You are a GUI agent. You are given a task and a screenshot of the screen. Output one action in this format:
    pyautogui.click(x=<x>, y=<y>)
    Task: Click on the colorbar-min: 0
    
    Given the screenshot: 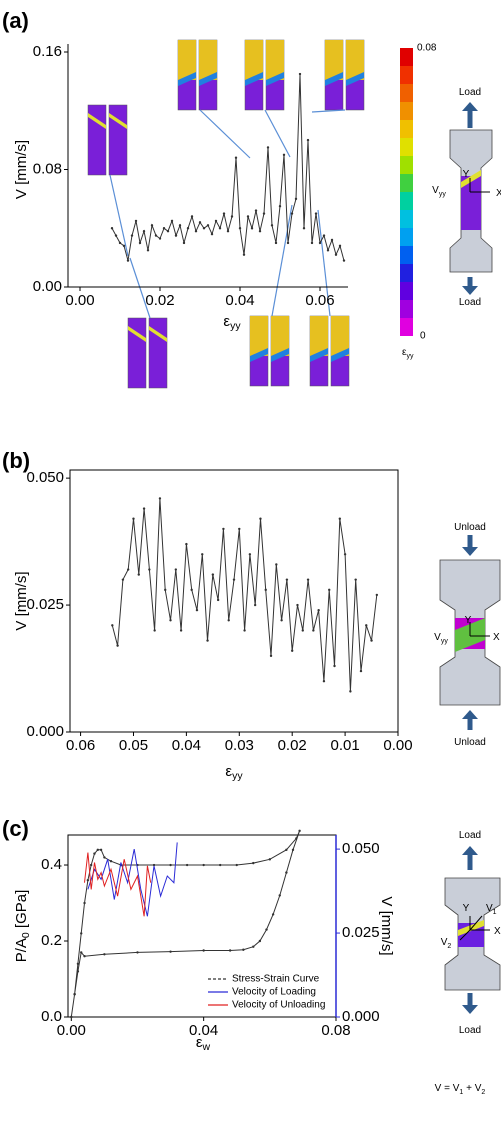 What is the action you would take?
    pyautogui.click(x=423, y=336)
    